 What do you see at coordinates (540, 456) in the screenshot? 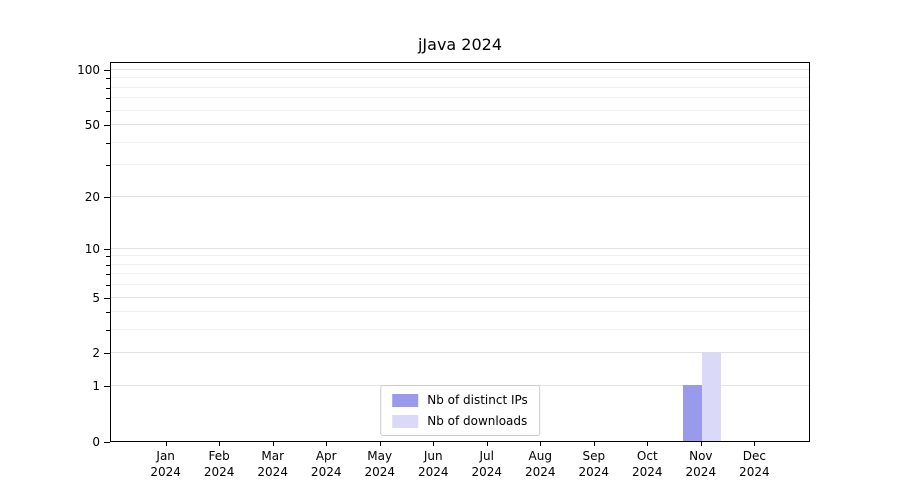
I see `x-tick-month: Aug` at bounding box center [540, 456].